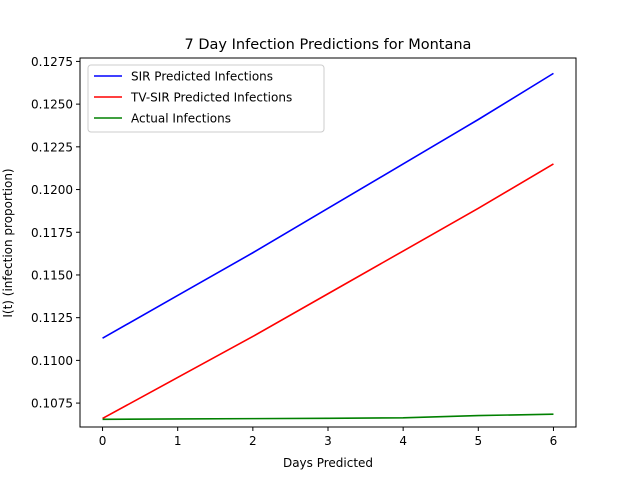 The image size is (640, 484). What do you see at coordinates (52, 190) in the screenshot?
I see `y-tick-label: 0.1200` at bounding box center [52, 190].